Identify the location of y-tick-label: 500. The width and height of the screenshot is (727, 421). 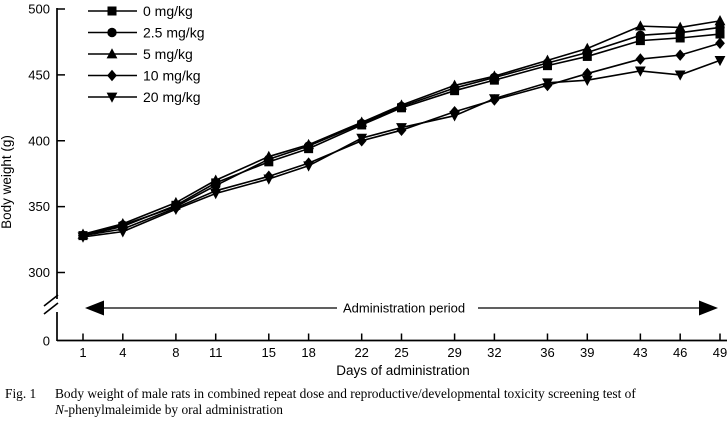
(39, 9).